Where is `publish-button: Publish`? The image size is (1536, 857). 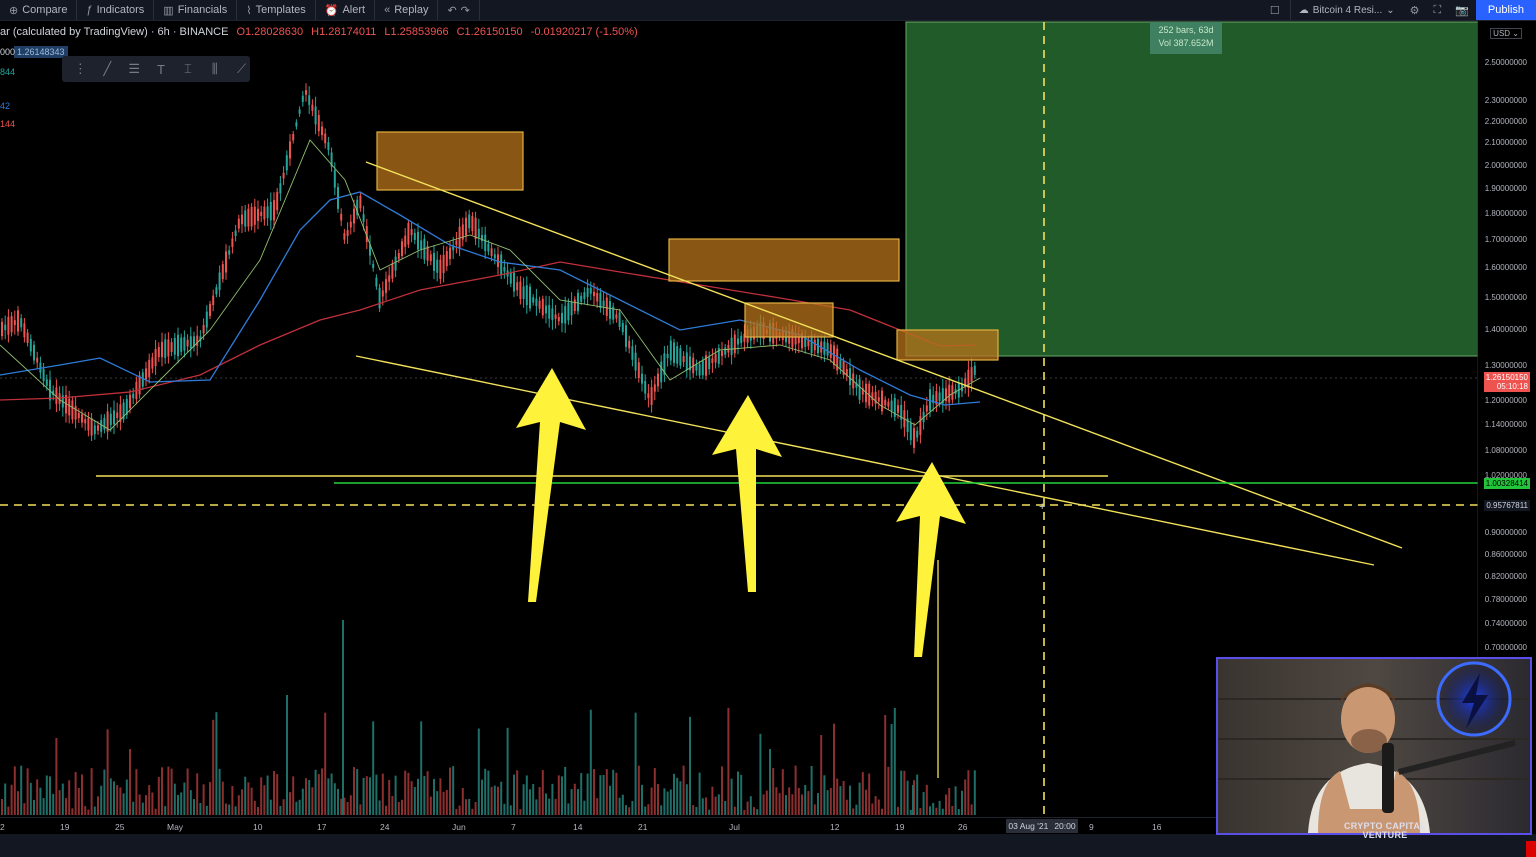 publish-button: Publish is located at coordinates (1505, 10).